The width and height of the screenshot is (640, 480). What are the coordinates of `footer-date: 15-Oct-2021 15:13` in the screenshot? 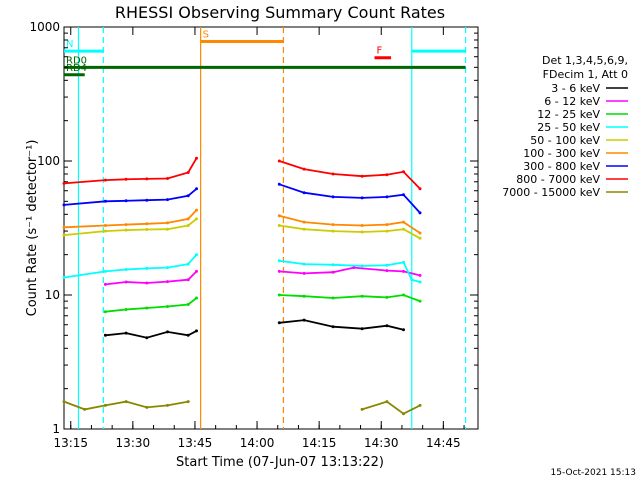 It's located at (593, 473).